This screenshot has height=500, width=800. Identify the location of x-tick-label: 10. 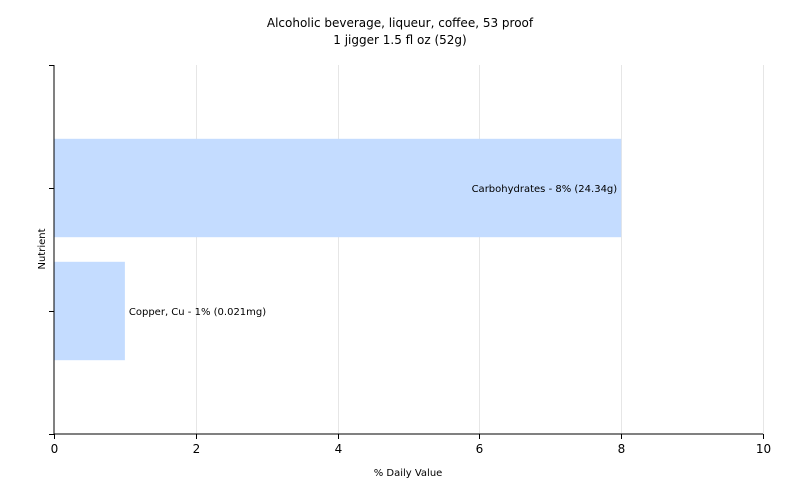
(763, 449).